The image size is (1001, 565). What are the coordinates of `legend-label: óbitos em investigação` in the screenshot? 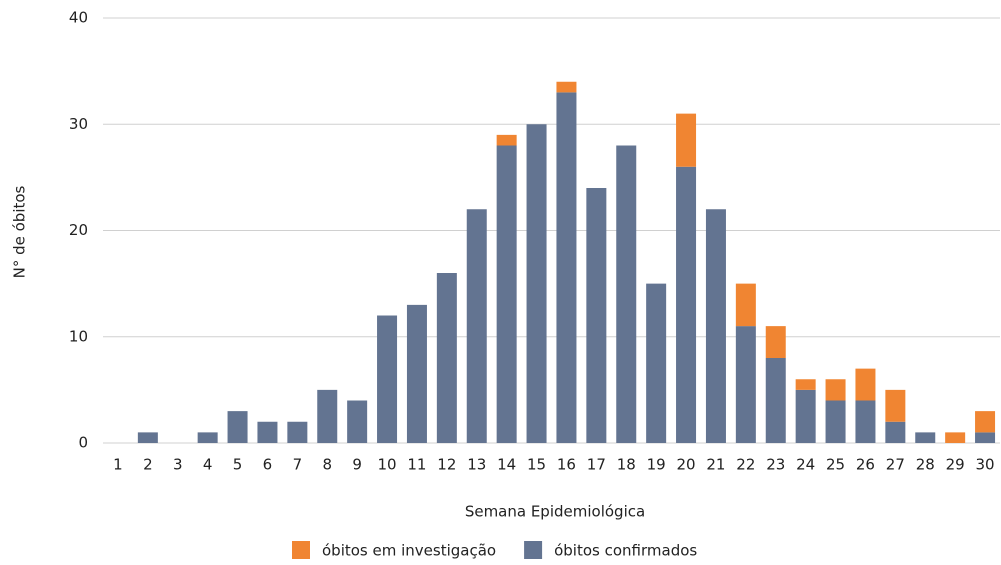 It's located at (409, 551).